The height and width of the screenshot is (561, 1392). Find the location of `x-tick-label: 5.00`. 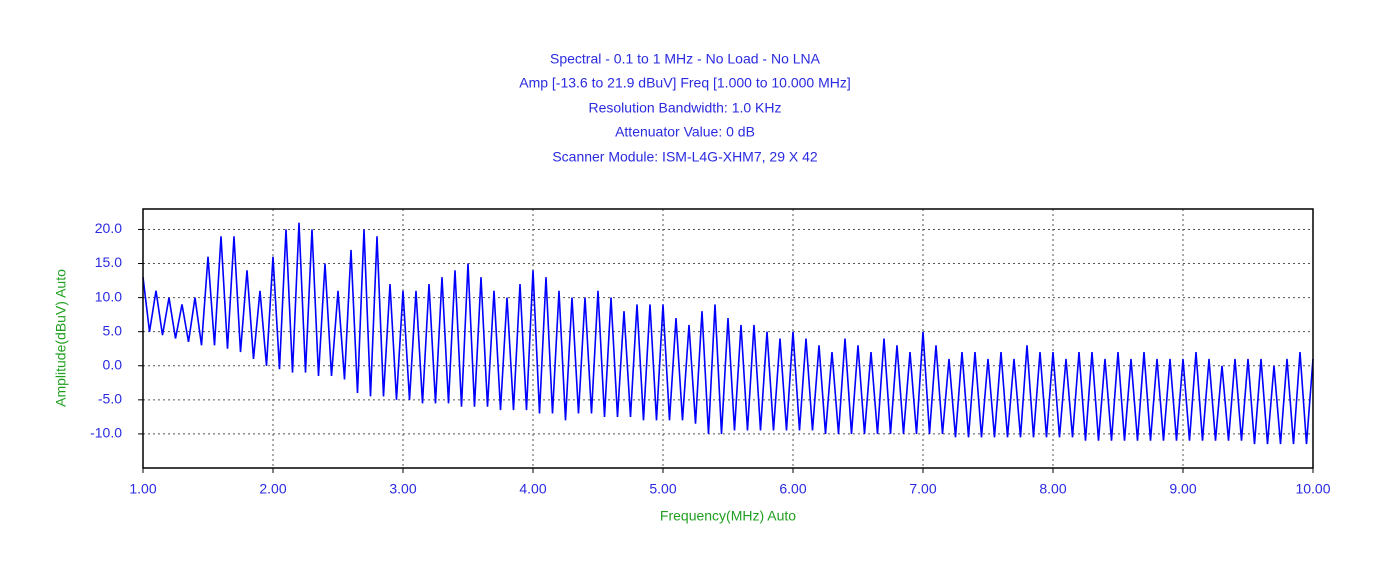

x-tick-label: 5.00 is located at coordinates (662, 489).